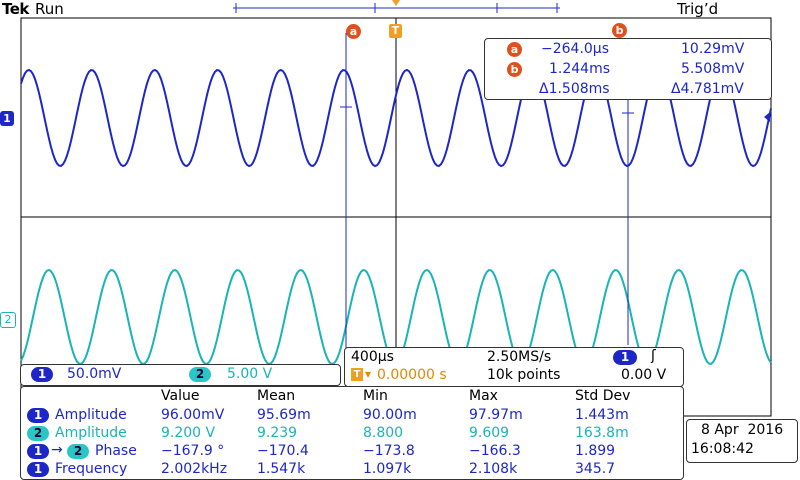 The image size is (800, 480). What do you see at coordinates (94, 374) in the screenshot?
I see `ch1-scale: 50.0mV` at bounding box center [94, 374].